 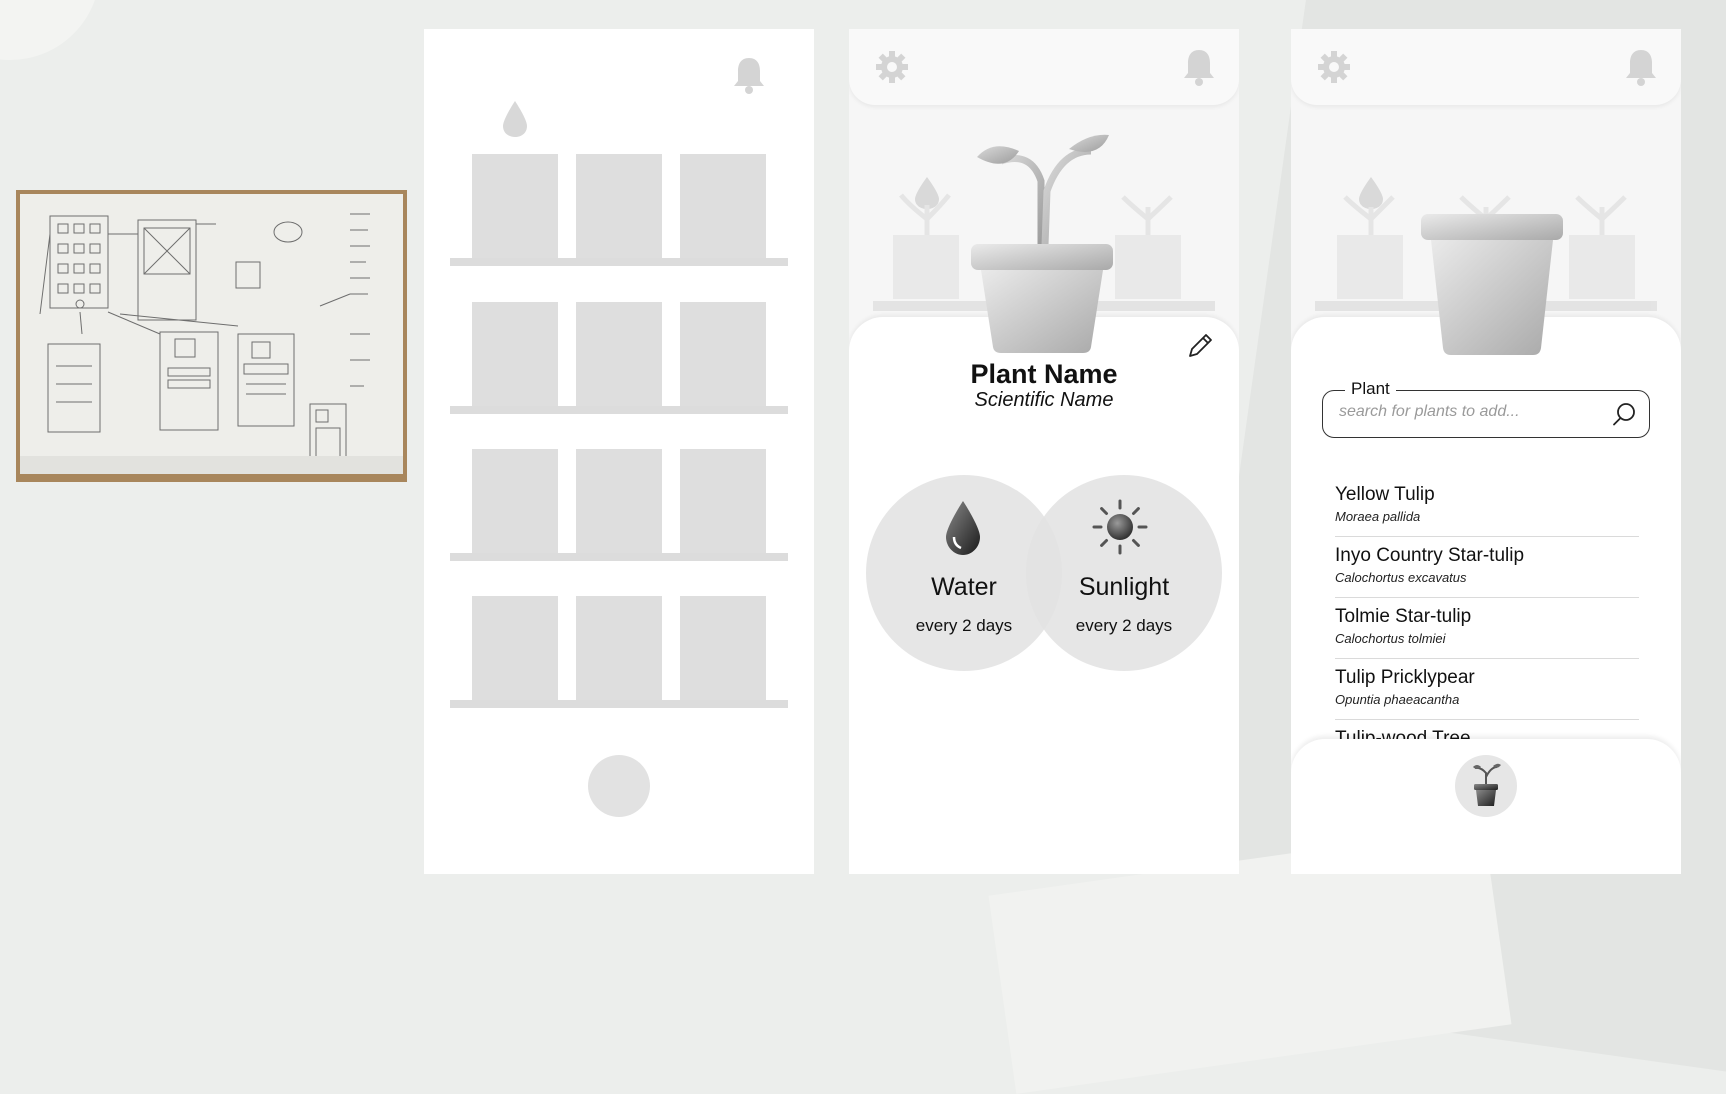 What do you see at coordinates (1044, 400) in the screenshot?
I see `scientific-name: Scientific Name` at bounding box center [1044, 400].